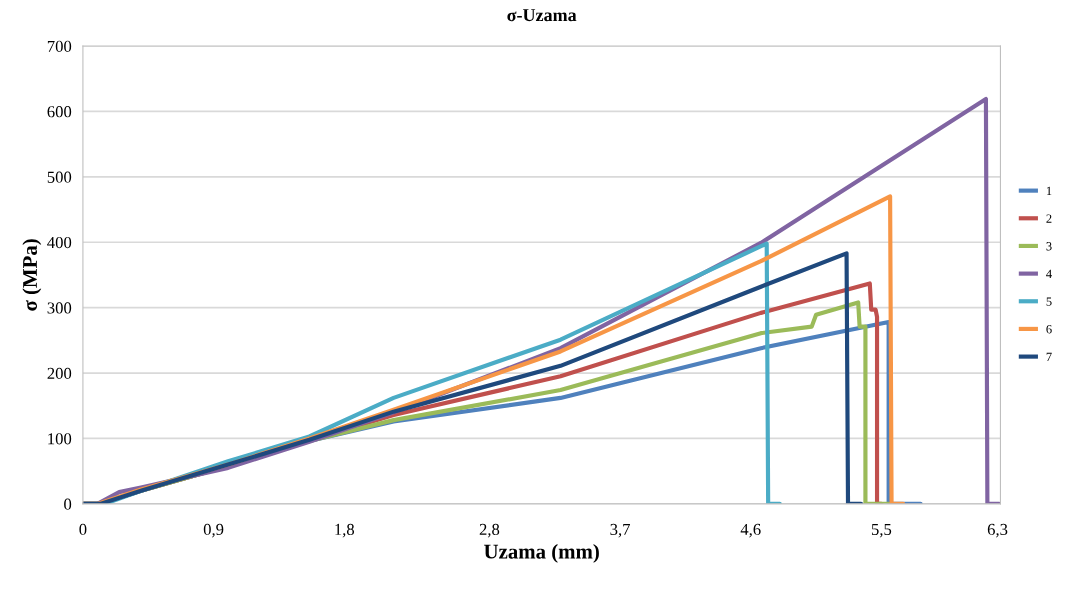 The height and width of the screenshot is (590, 1091). Describe the element at coordinates (1049, 301) in the screenshot. I see `legend-label: 5` at that location.